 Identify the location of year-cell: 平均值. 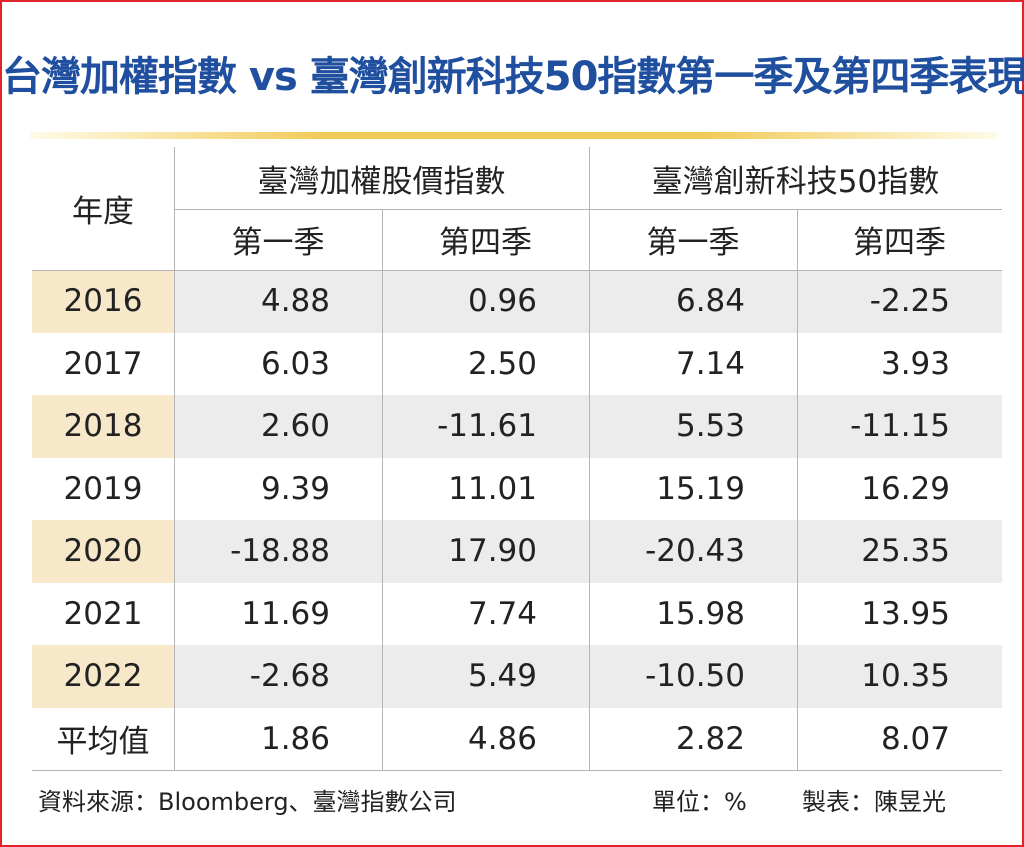
(103, 742).